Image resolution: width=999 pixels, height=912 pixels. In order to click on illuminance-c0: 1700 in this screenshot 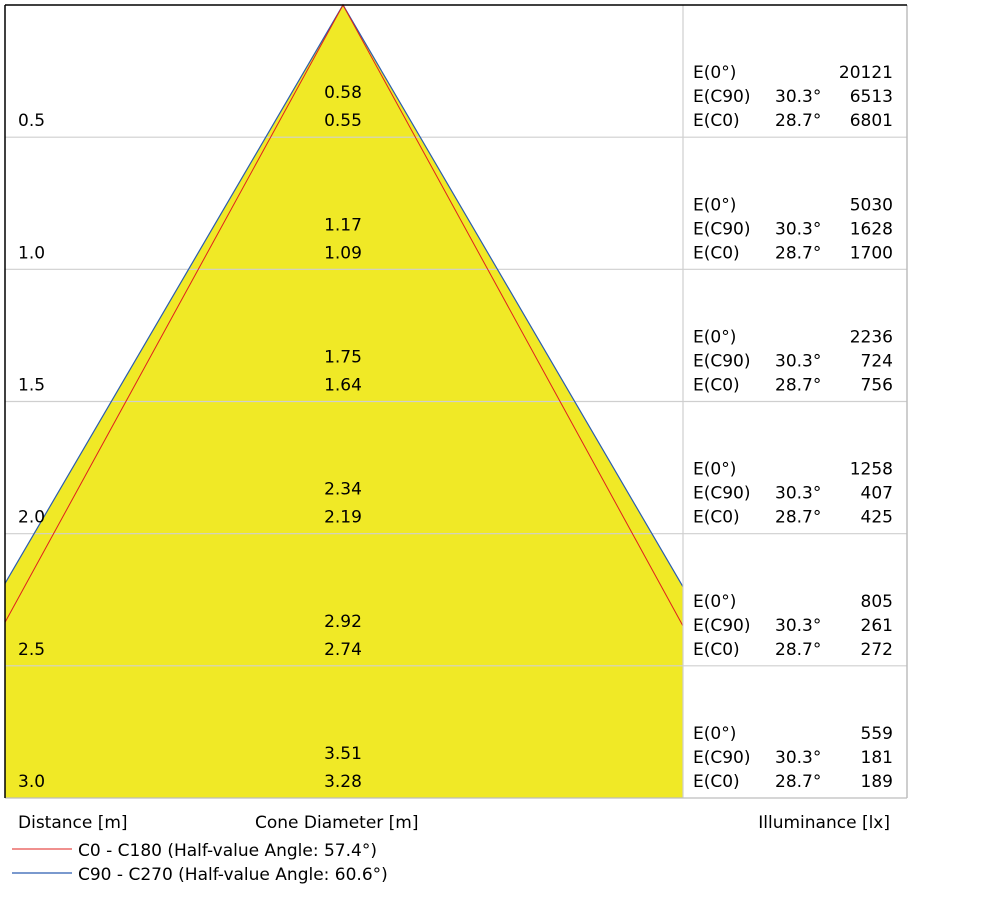, I will do `click(871, 253)`.